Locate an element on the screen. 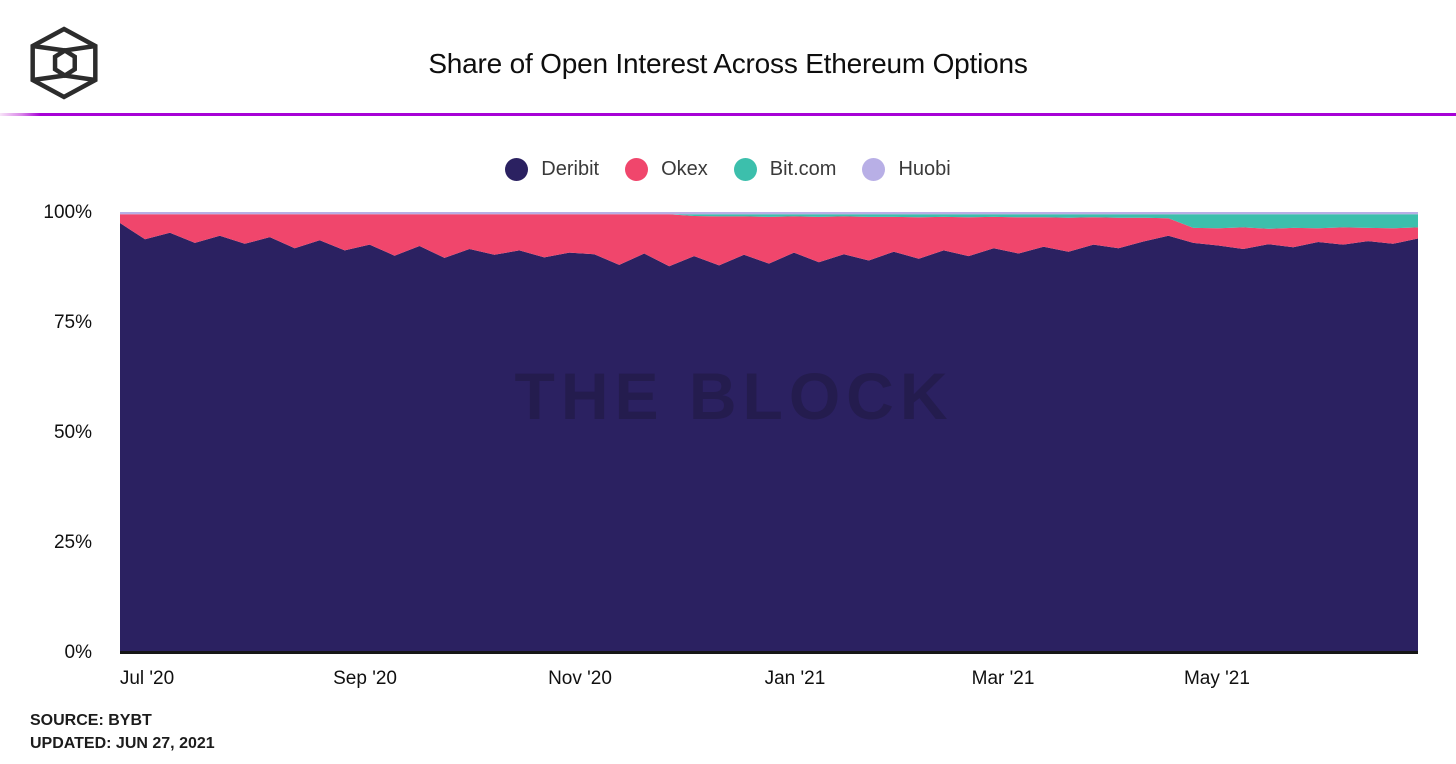 The image size is (1456, 764). y-tick-label: 0% is located at coordinates (78, 652).